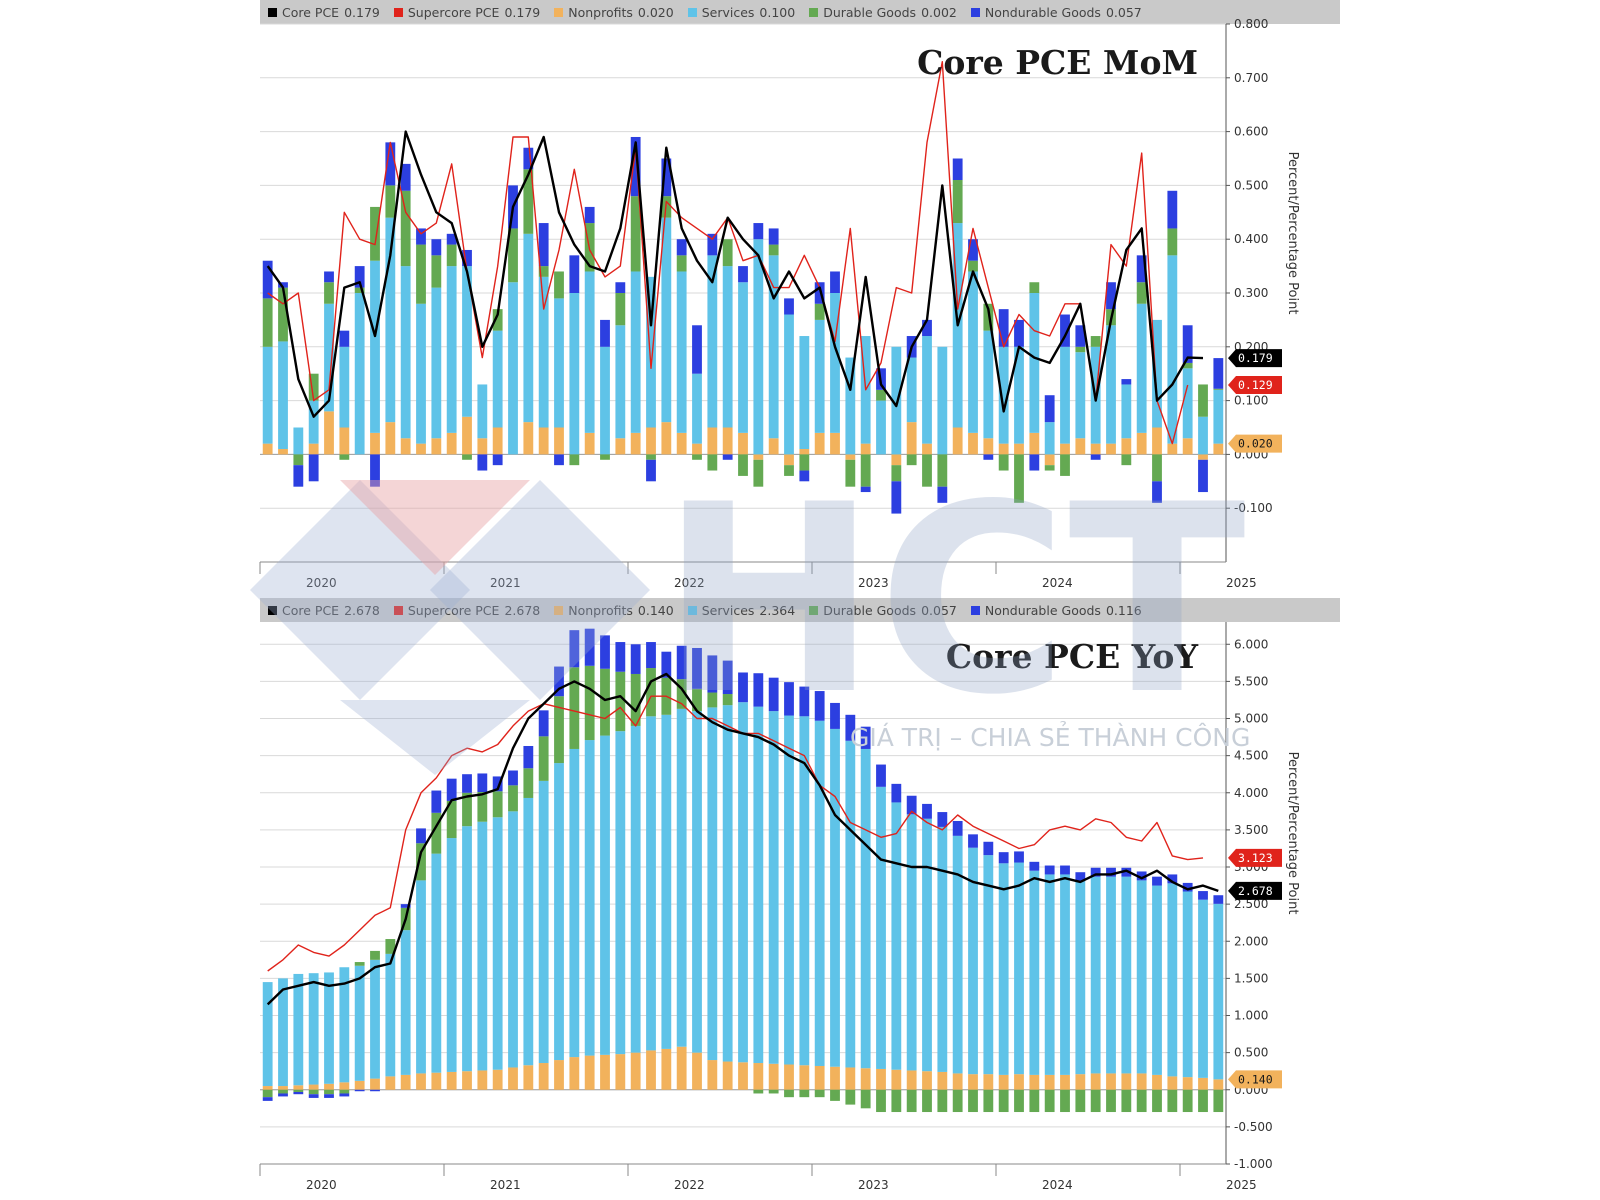 This screenshot has width=1600, height=1200. Describe the element at coordinates (1251, 681) in the screenshot. I see `y-tick-label: 5.500` at that location.